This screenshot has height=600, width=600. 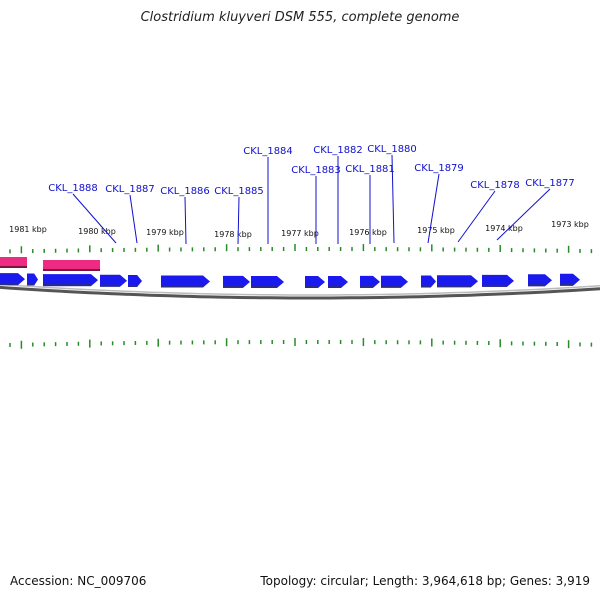 What do you see at coordinates (73, 188) in the screenshot?
I see `gene-label: CKL_1888` at bounding box center [73, 188].